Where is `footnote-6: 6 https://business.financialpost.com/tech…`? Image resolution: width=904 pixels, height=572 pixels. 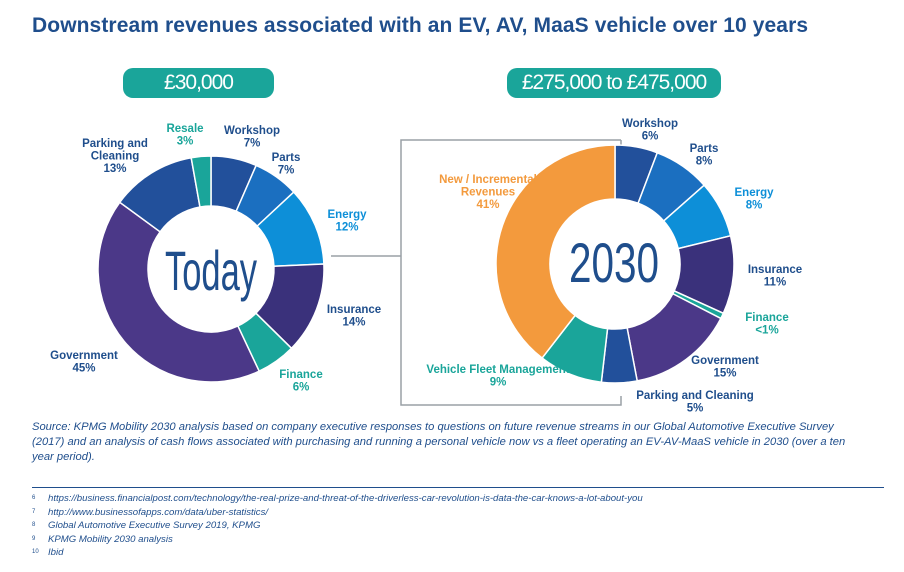 footnote-6: 6 https://business.financialpost.com/tech… is located at coordinates (462, 499).